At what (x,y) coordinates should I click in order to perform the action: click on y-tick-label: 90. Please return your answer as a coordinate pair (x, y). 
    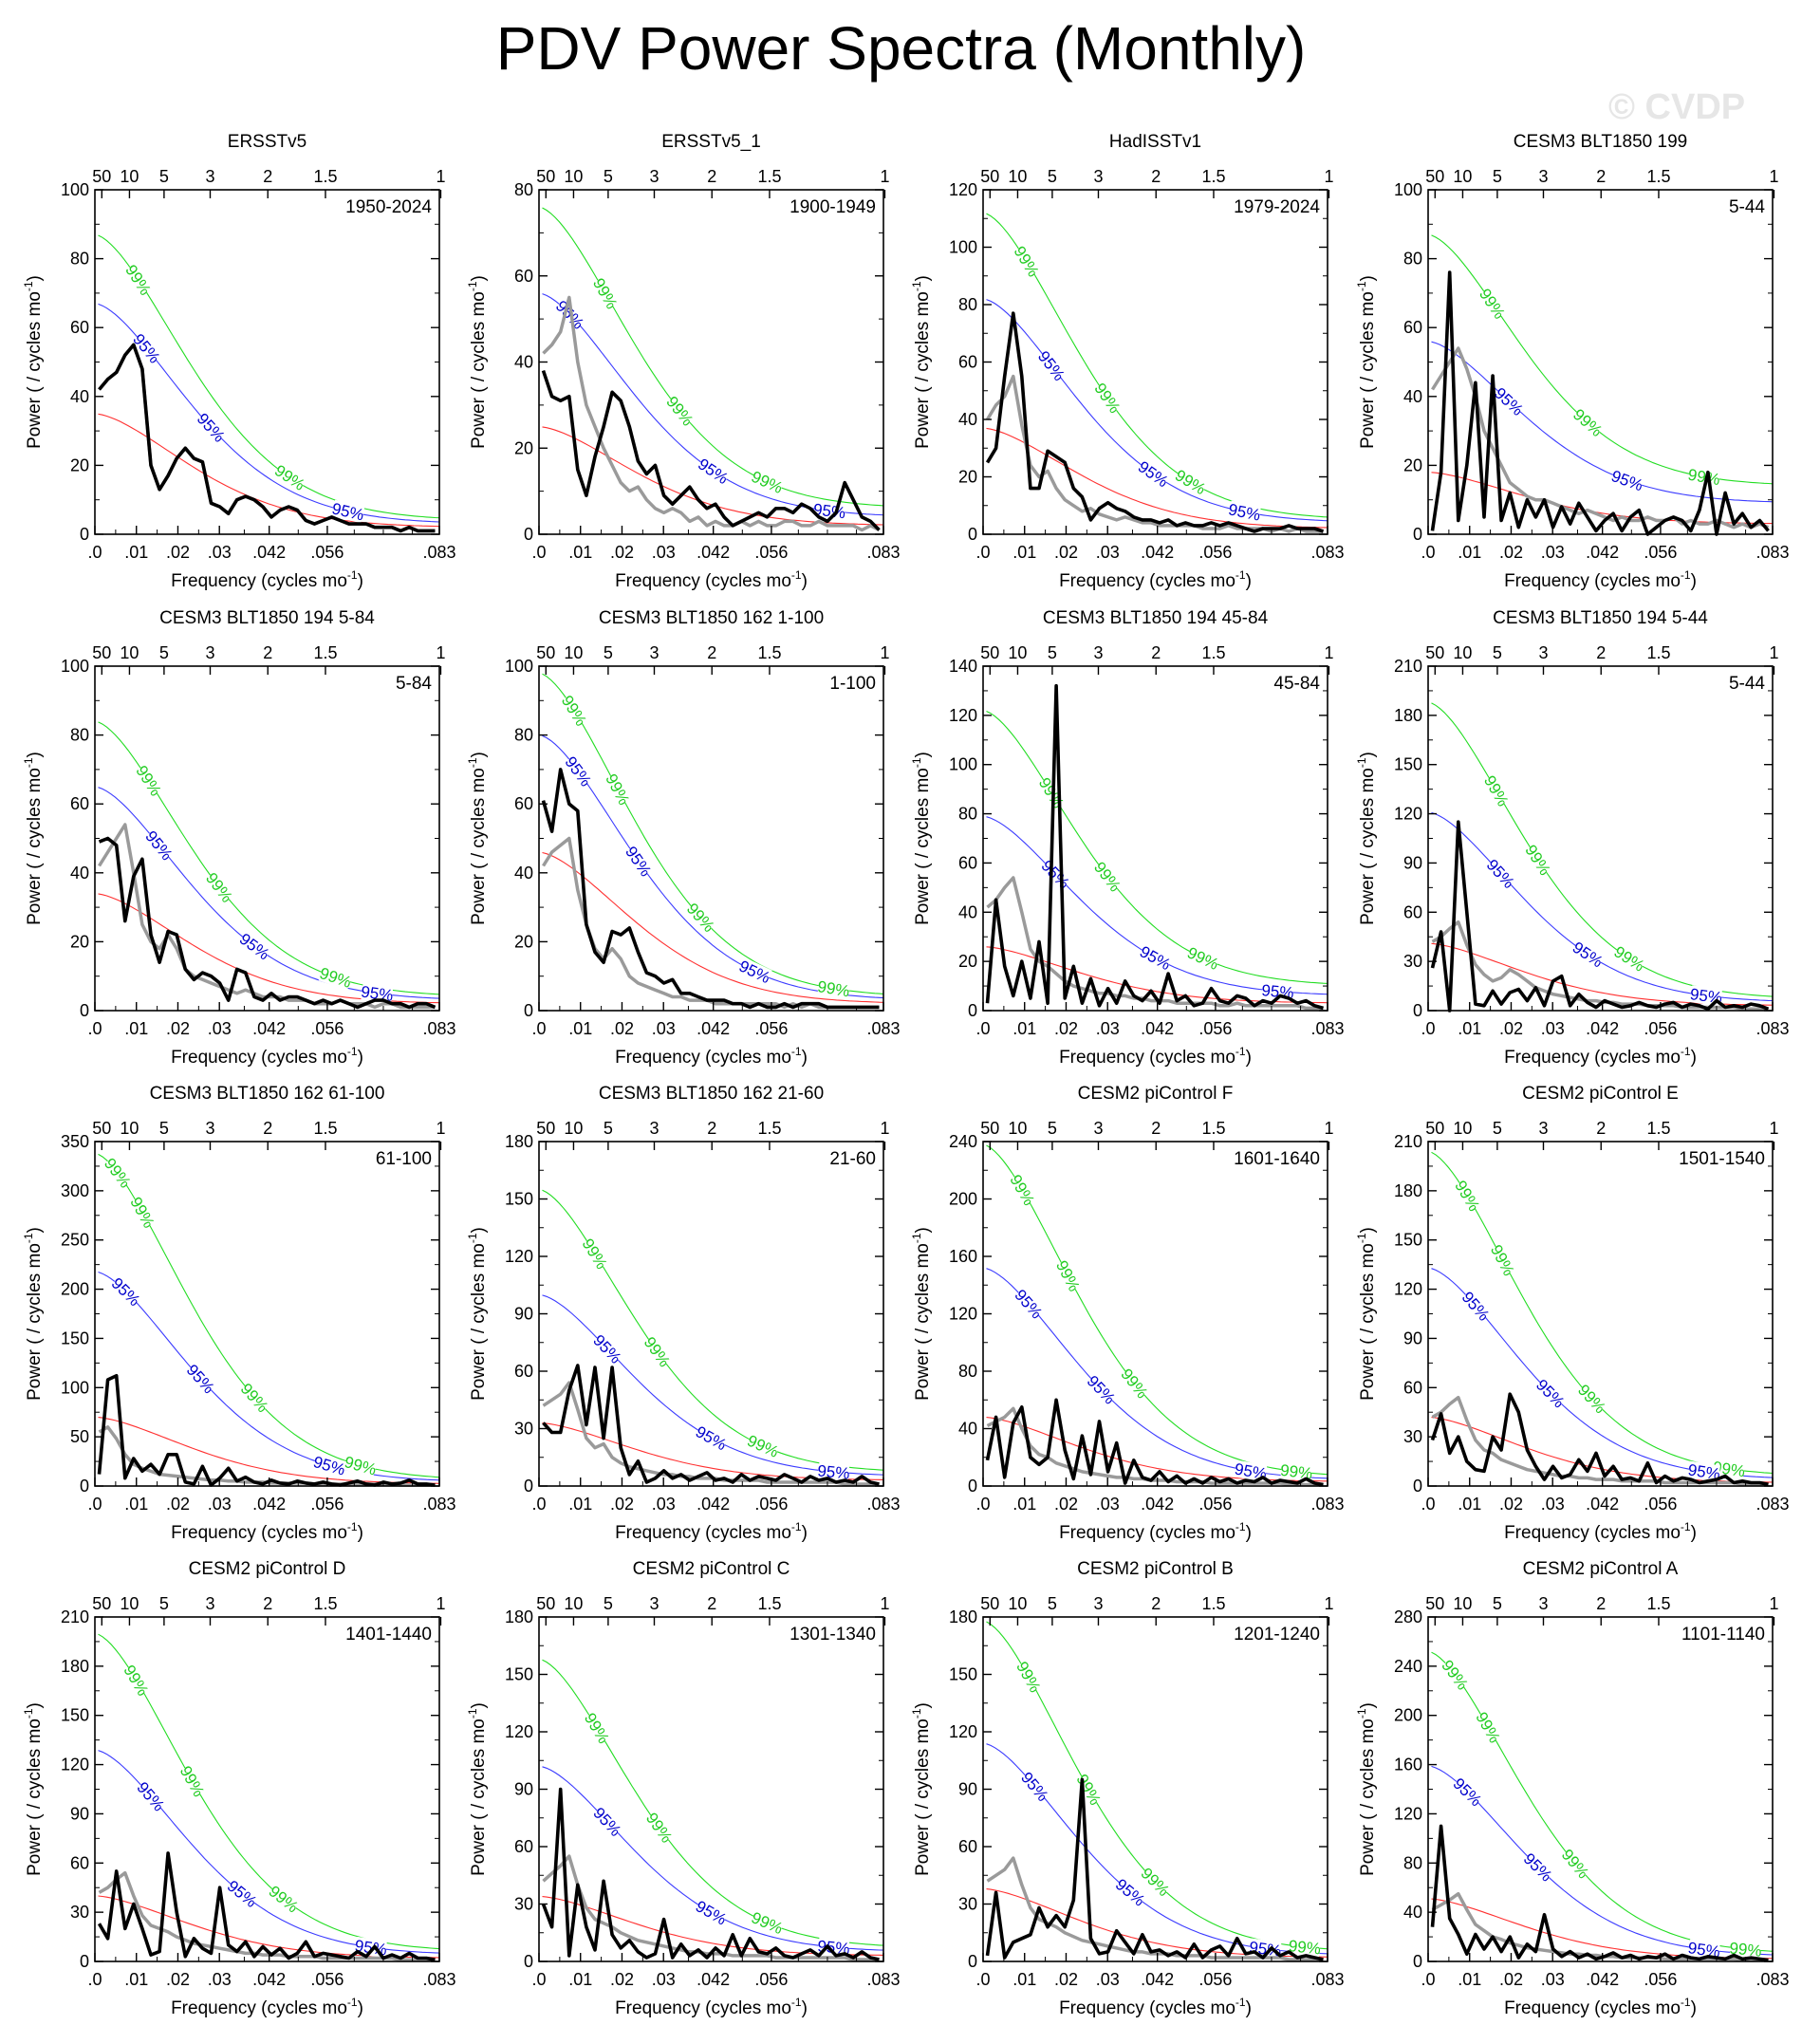
    Looking at the image, I should click on (1412, 1338).